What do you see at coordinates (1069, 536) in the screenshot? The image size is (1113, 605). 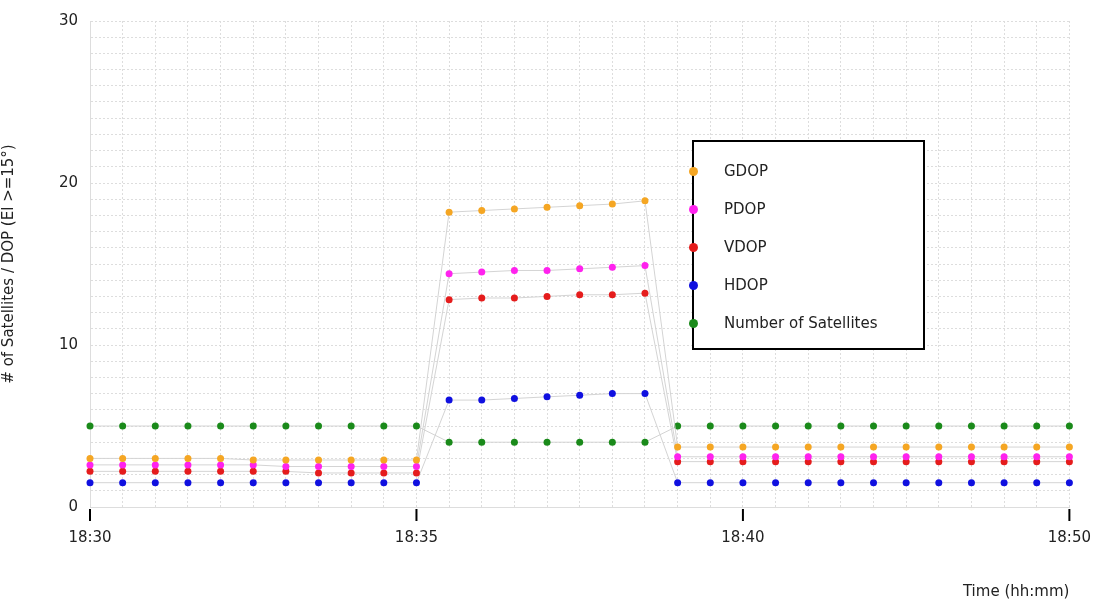 I see `x-tick-label: 18:50` at bounding box center [1069, 536].